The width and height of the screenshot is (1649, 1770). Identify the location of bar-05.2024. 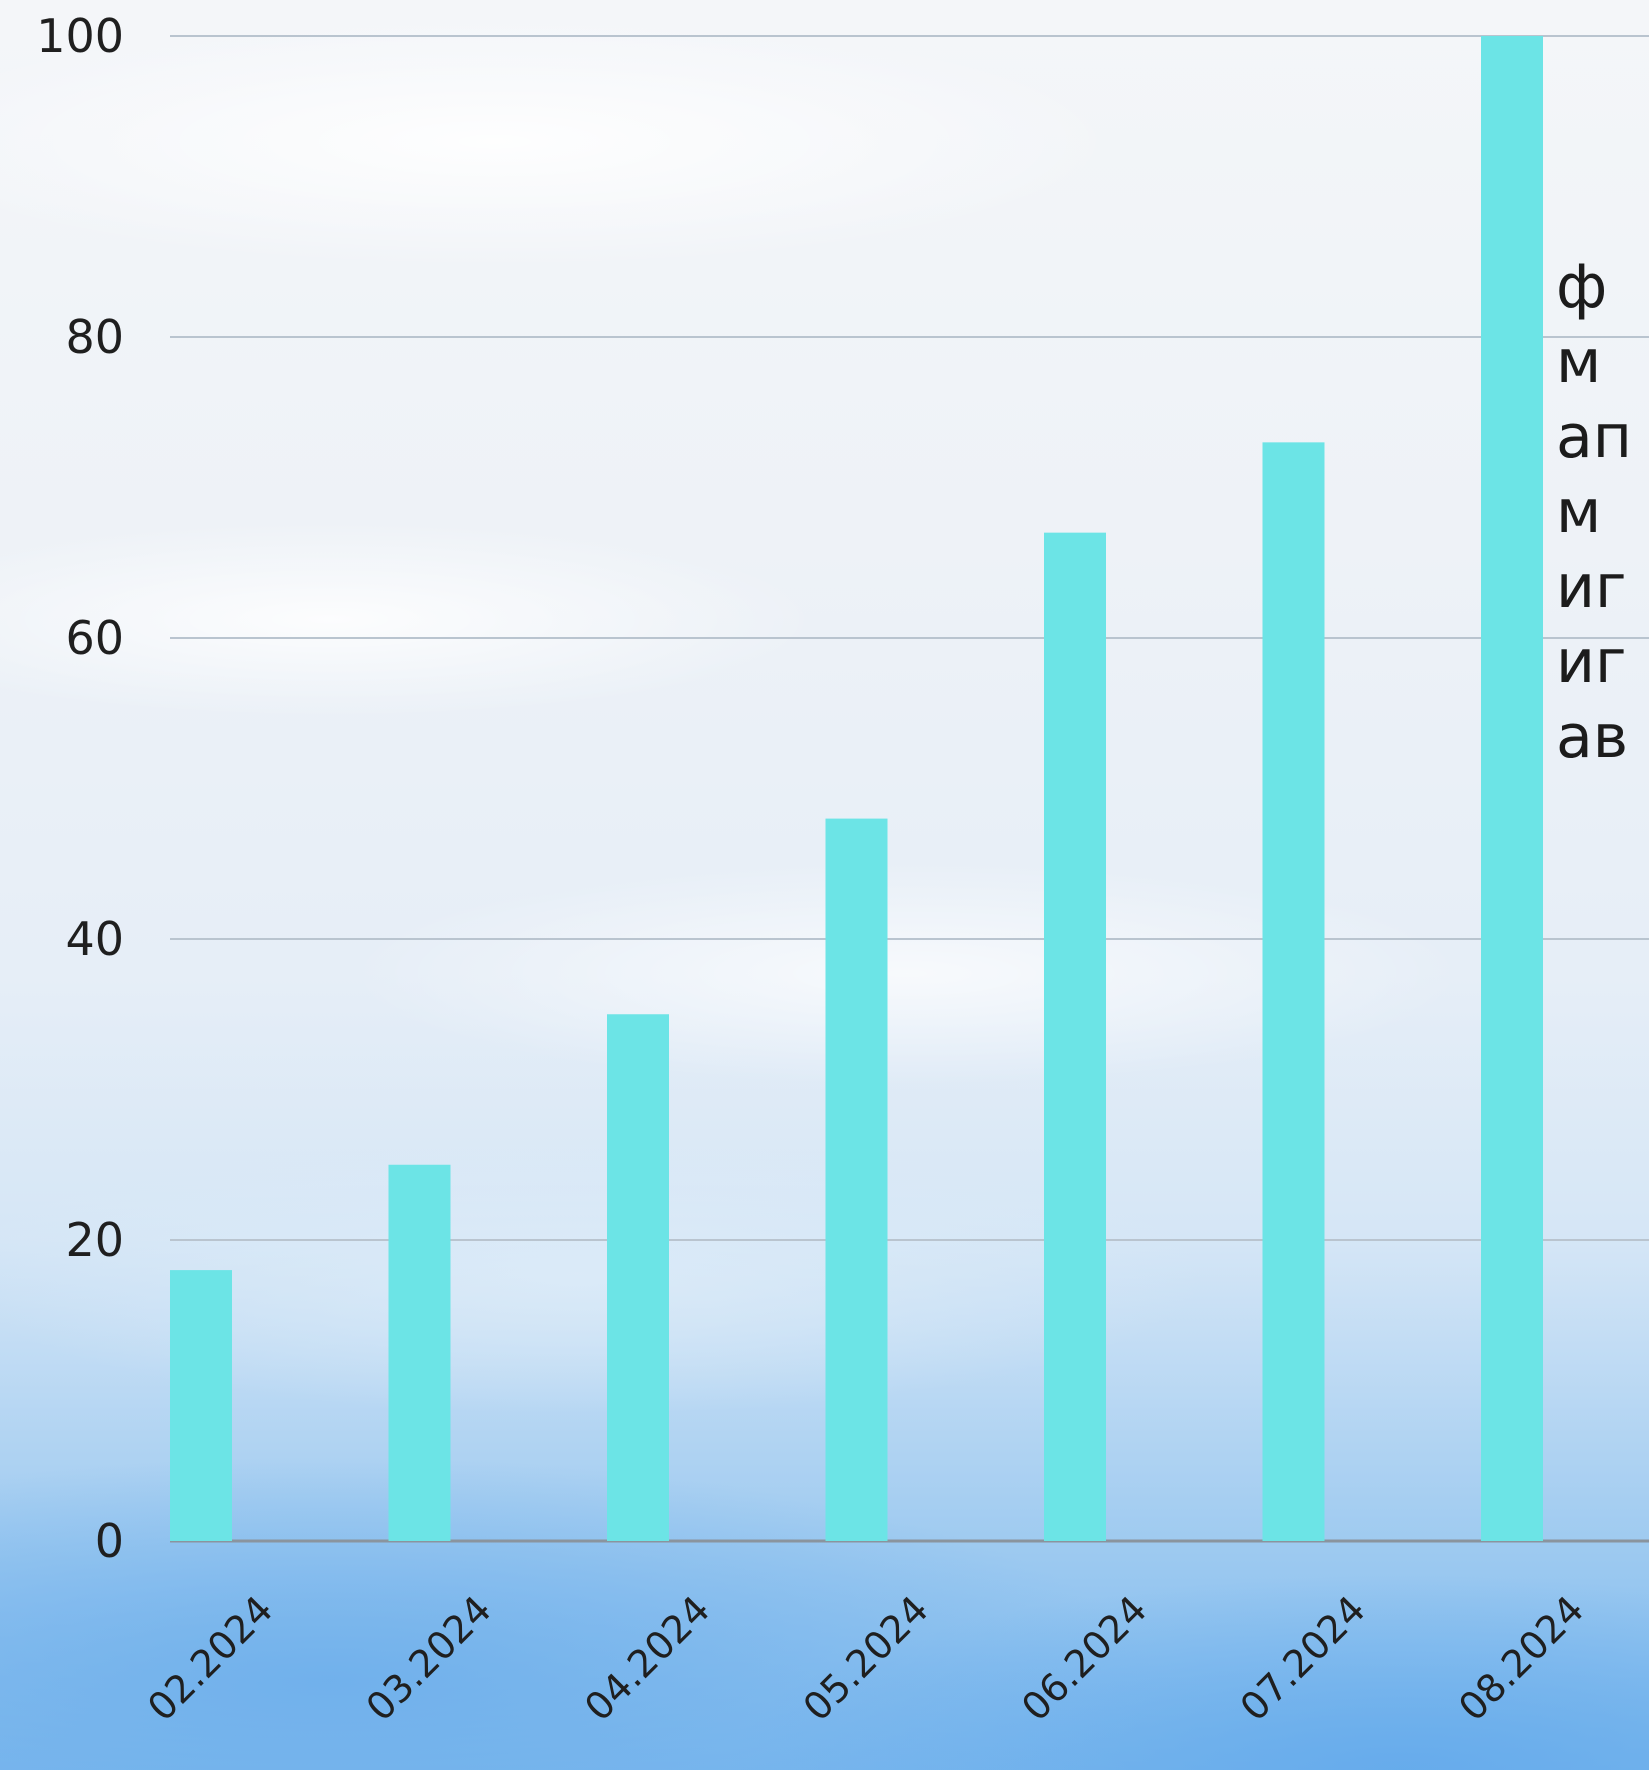
(856, 1179).